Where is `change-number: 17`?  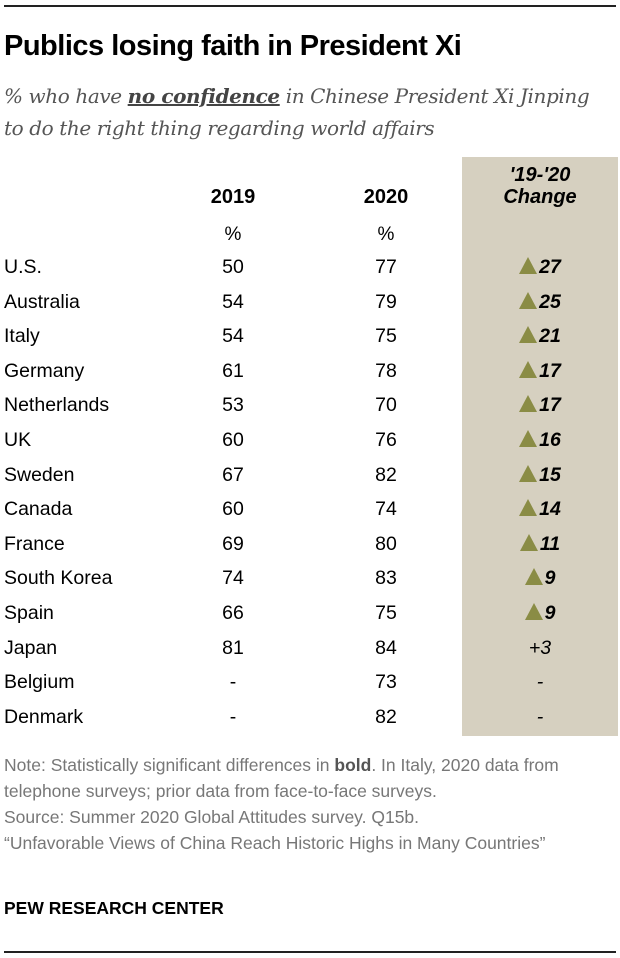 change-number: 17 is located at coordinates (550, 405).